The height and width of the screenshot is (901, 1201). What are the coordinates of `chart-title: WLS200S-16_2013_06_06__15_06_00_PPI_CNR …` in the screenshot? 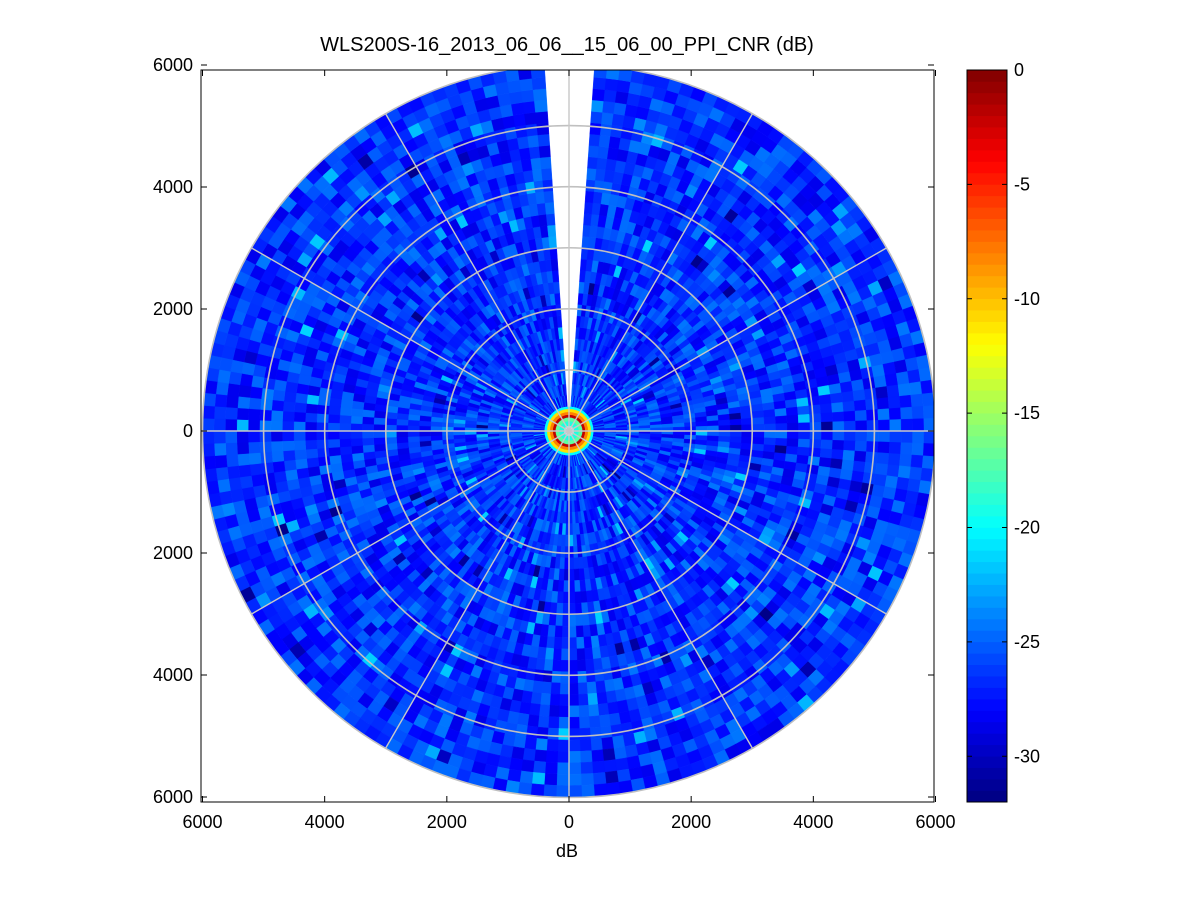 It's located at (567, 45).